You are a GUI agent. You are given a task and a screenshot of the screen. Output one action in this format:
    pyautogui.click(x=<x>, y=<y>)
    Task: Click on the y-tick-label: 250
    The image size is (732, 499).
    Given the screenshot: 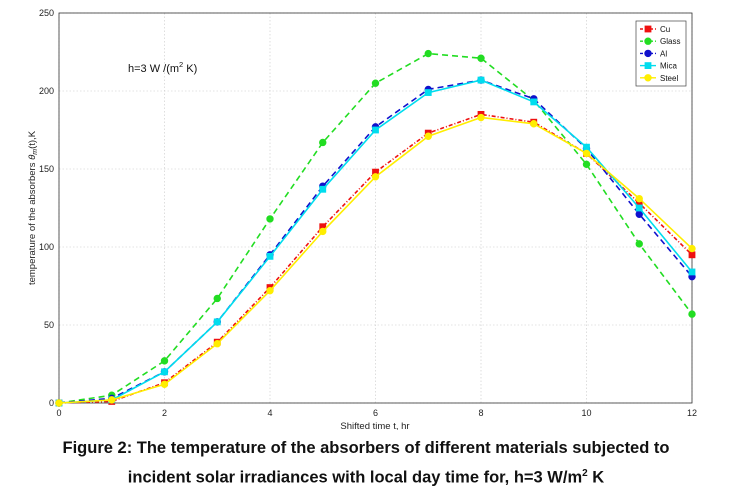 What is the action you would take?
    pyautogui.click(x=46, y=13)
    